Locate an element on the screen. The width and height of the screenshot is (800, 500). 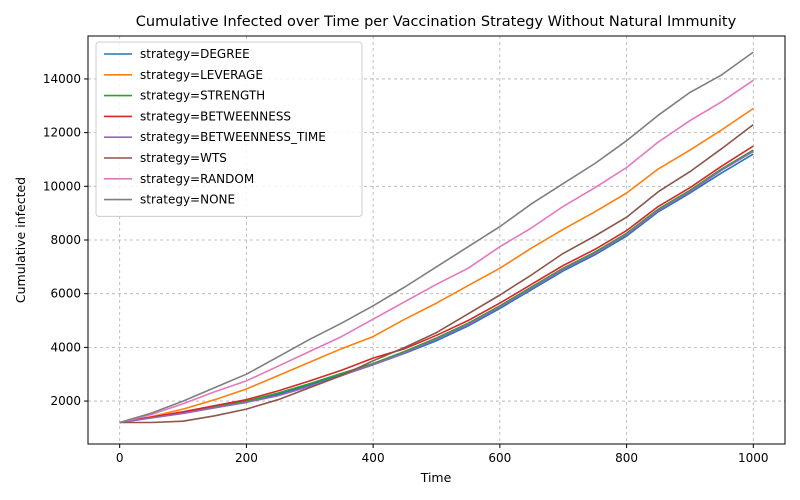
y-tick-label: 8000 is located at coordinates (65, 240).